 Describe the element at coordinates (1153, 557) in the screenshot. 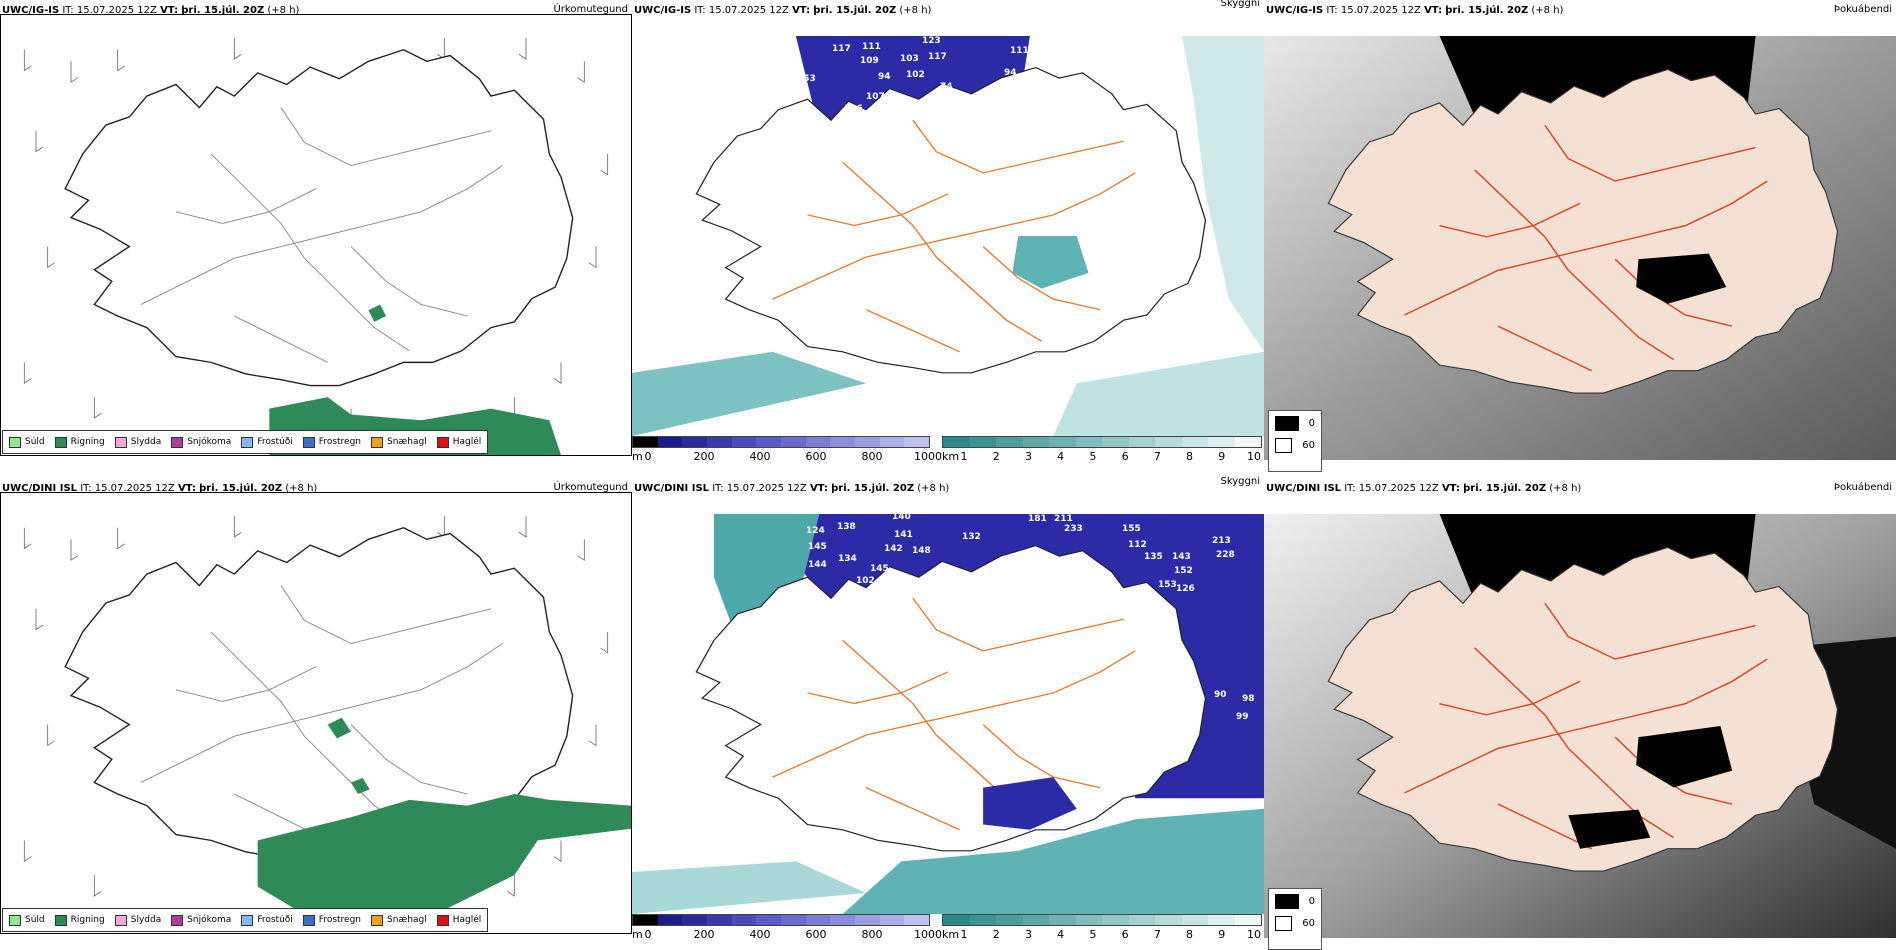

I see `vis-value: 135` at that location.